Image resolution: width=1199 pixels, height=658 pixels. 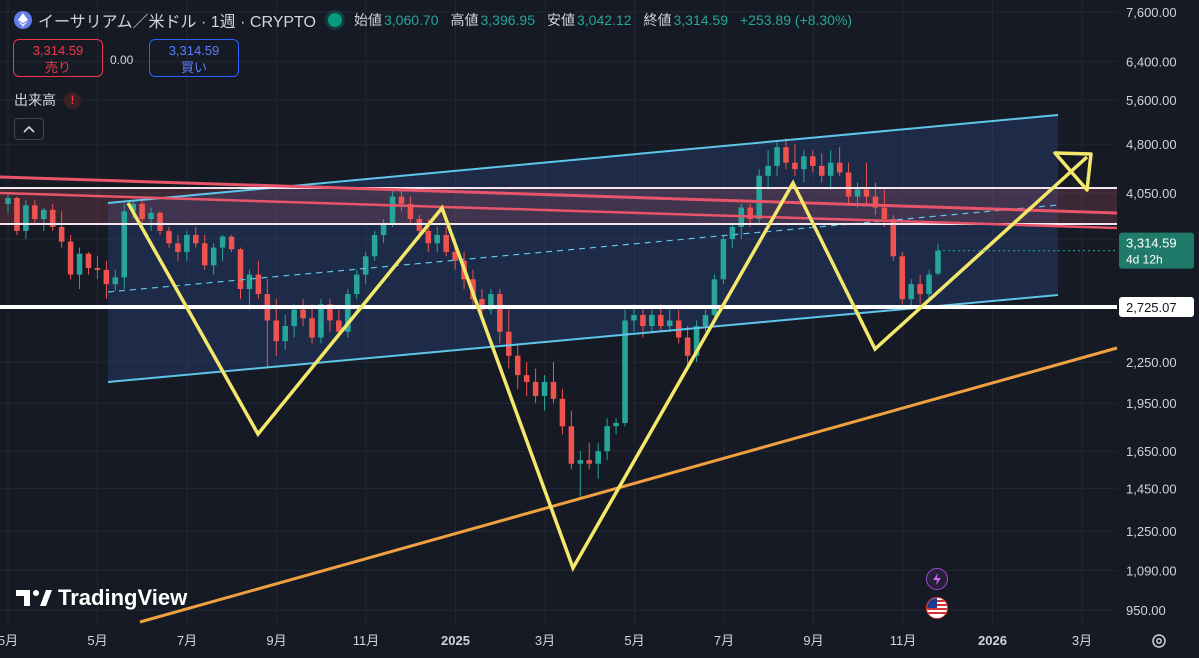 I want to click on tradingview-brand-name: TradingView, so click(x=123, y=597).